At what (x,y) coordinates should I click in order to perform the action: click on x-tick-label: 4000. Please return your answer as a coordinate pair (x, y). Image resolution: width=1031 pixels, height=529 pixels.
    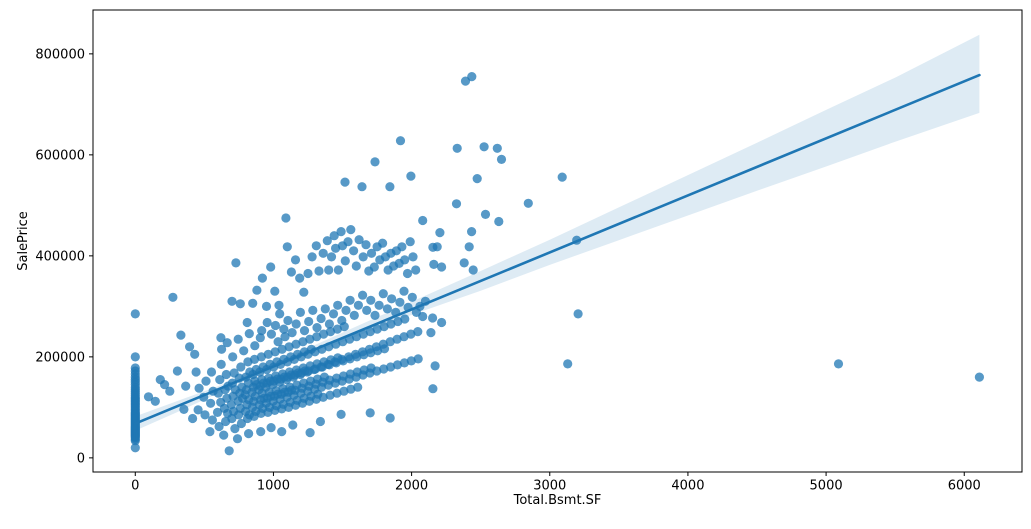
    Looking at the image, I should click on (687, 486).